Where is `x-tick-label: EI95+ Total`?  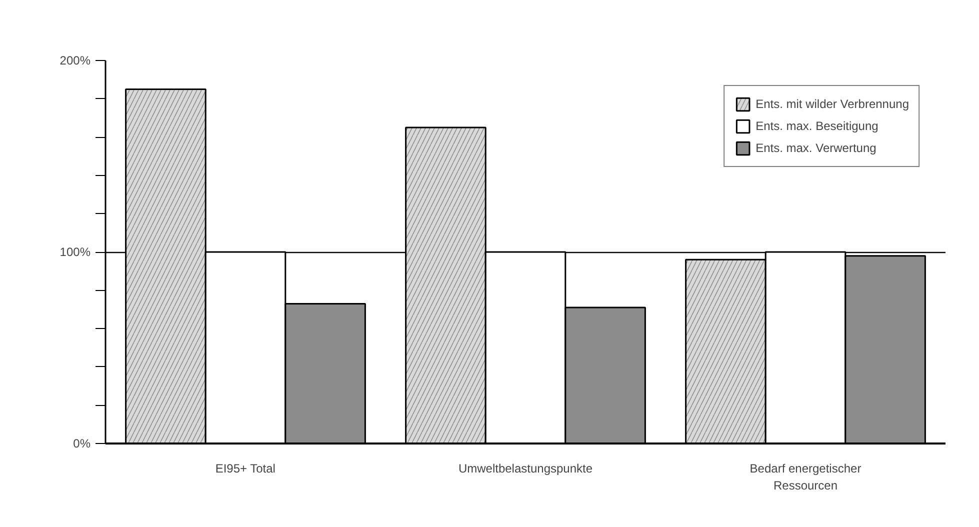
x-tick-label: EI95+ Total is located at coordinates (245, 469).